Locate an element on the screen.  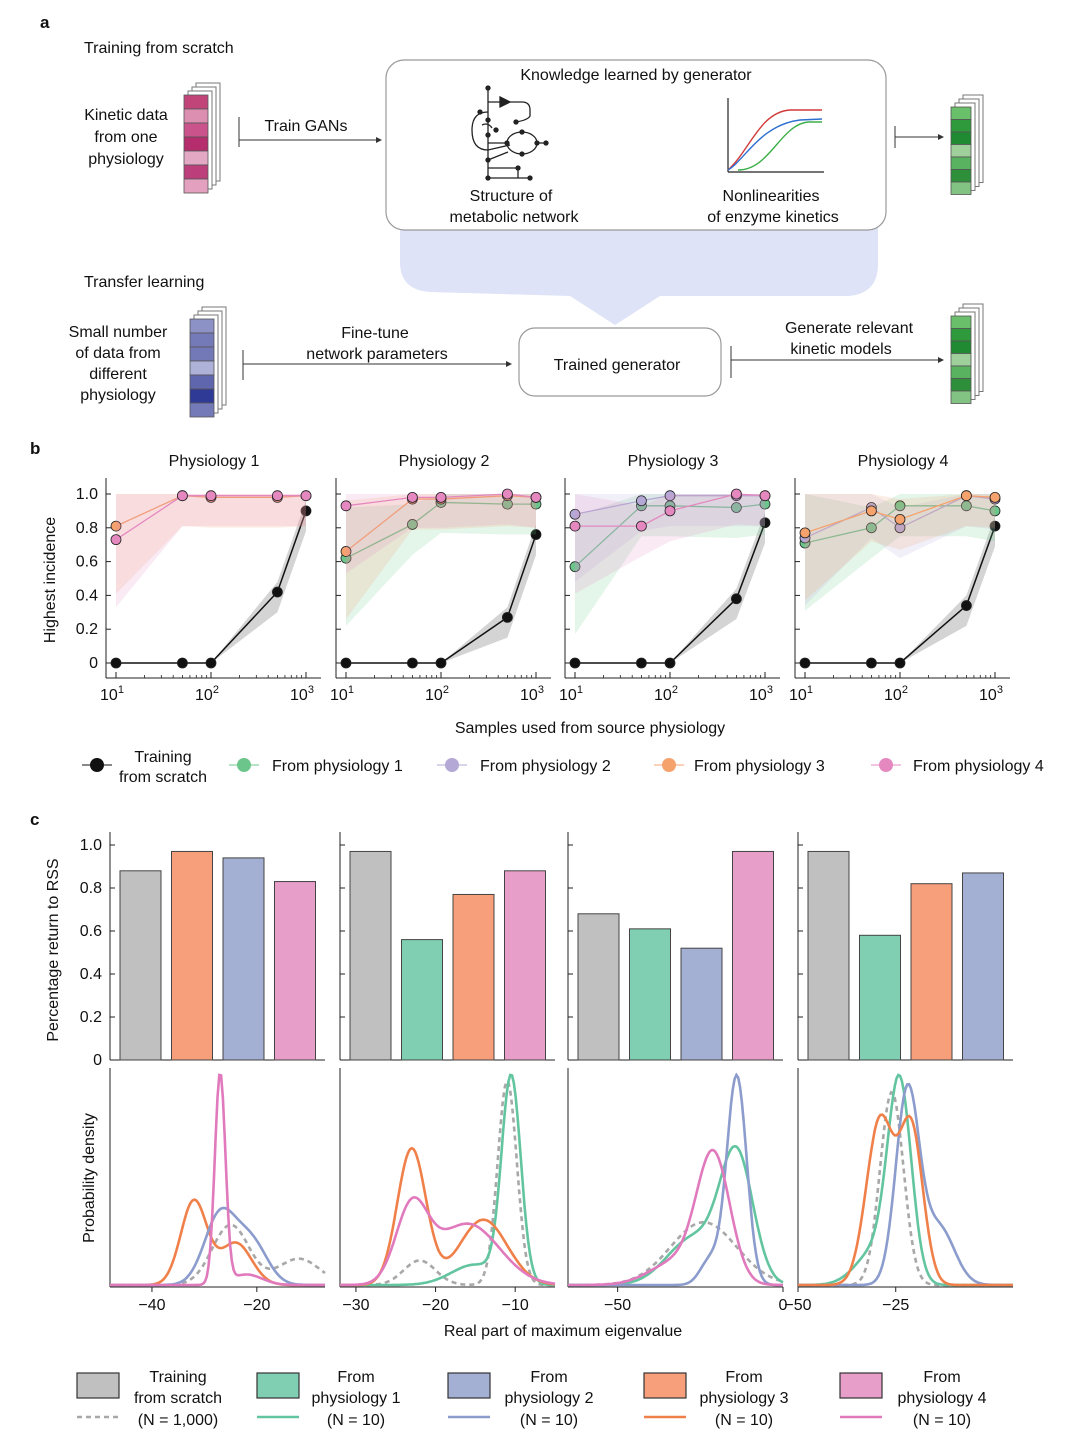
legend-b-p2: From physiology 2 is located at coordinates (545, 766).